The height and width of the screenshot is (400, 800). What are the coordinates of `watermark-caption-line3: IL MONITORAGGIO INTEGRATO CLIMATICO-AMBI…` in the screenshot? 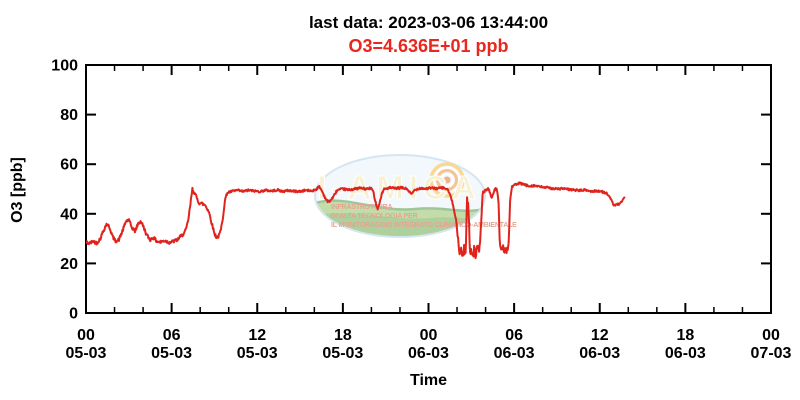 It's located at (424, 225).